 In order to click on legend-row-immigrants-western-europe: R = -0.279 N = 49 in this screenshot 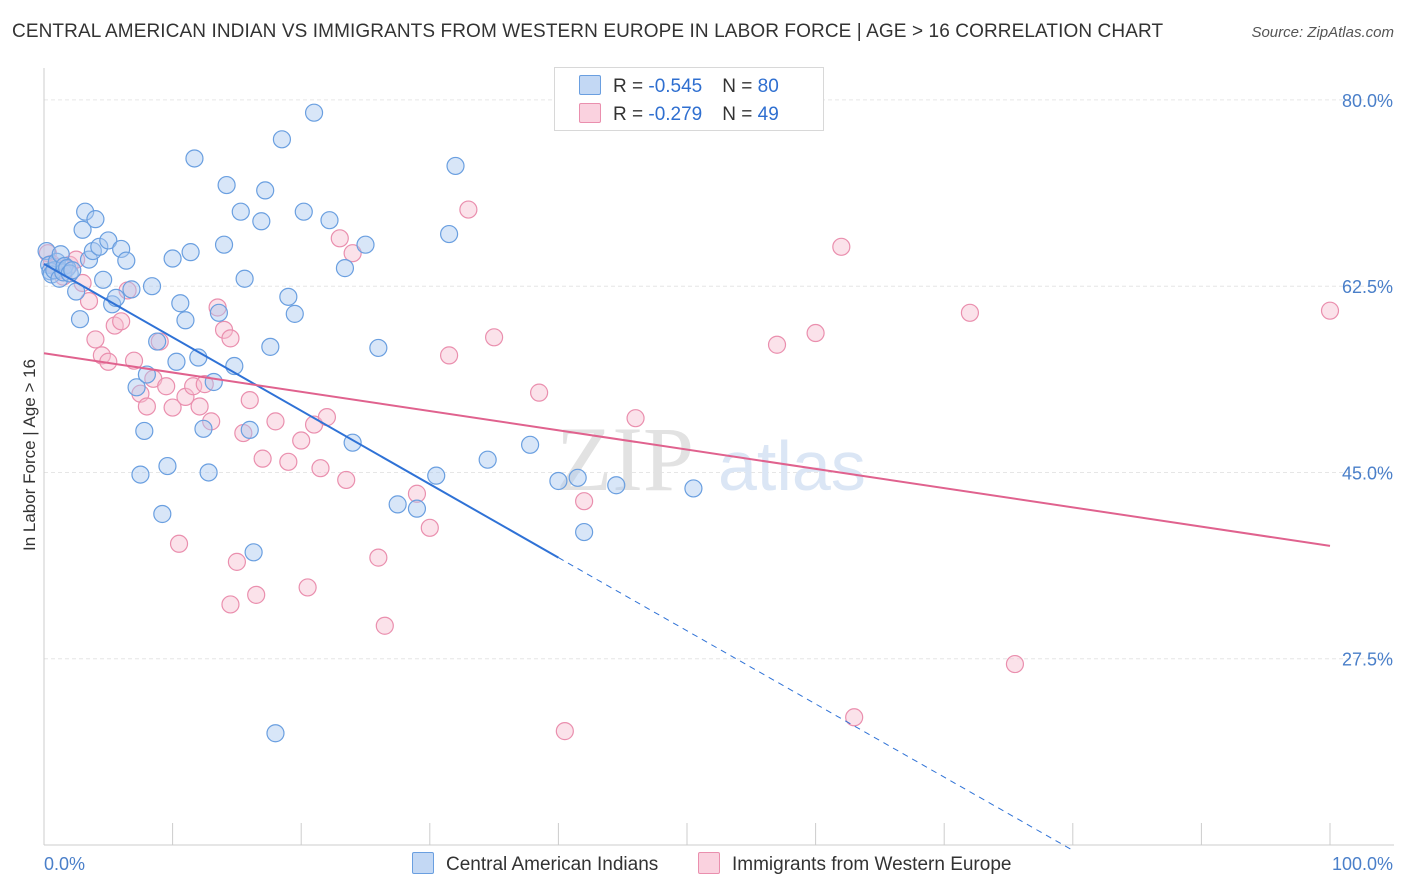, I will do `click(679, 115)`.